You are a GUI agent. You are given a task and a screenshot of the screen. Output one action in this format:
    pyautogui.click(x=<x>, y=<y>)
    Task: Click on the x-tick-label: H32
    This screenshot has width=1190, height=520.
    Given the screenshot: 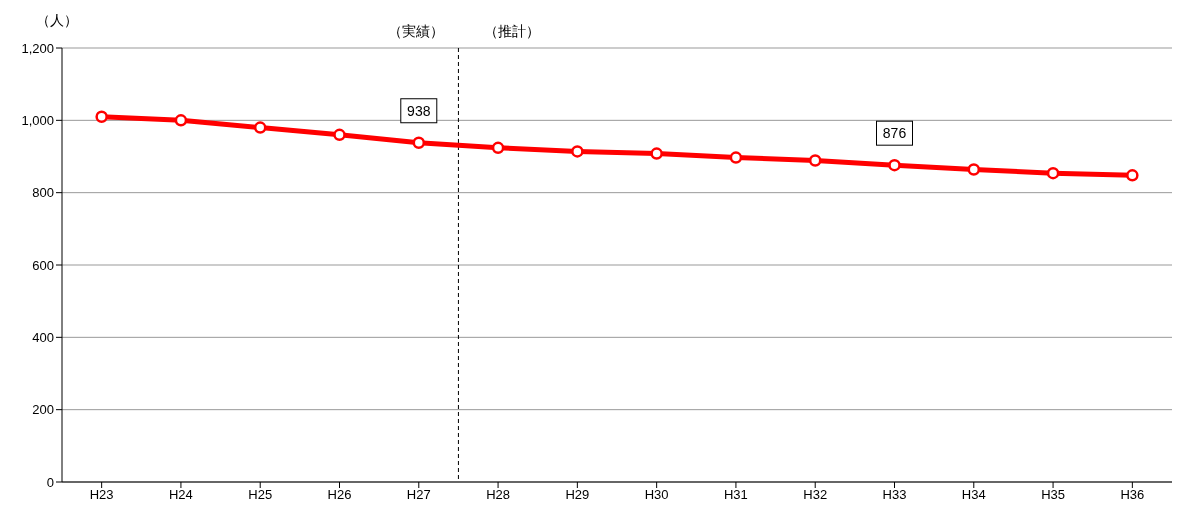 What is the action you would take?
    pyautogui.click(x=815, y=495)
    